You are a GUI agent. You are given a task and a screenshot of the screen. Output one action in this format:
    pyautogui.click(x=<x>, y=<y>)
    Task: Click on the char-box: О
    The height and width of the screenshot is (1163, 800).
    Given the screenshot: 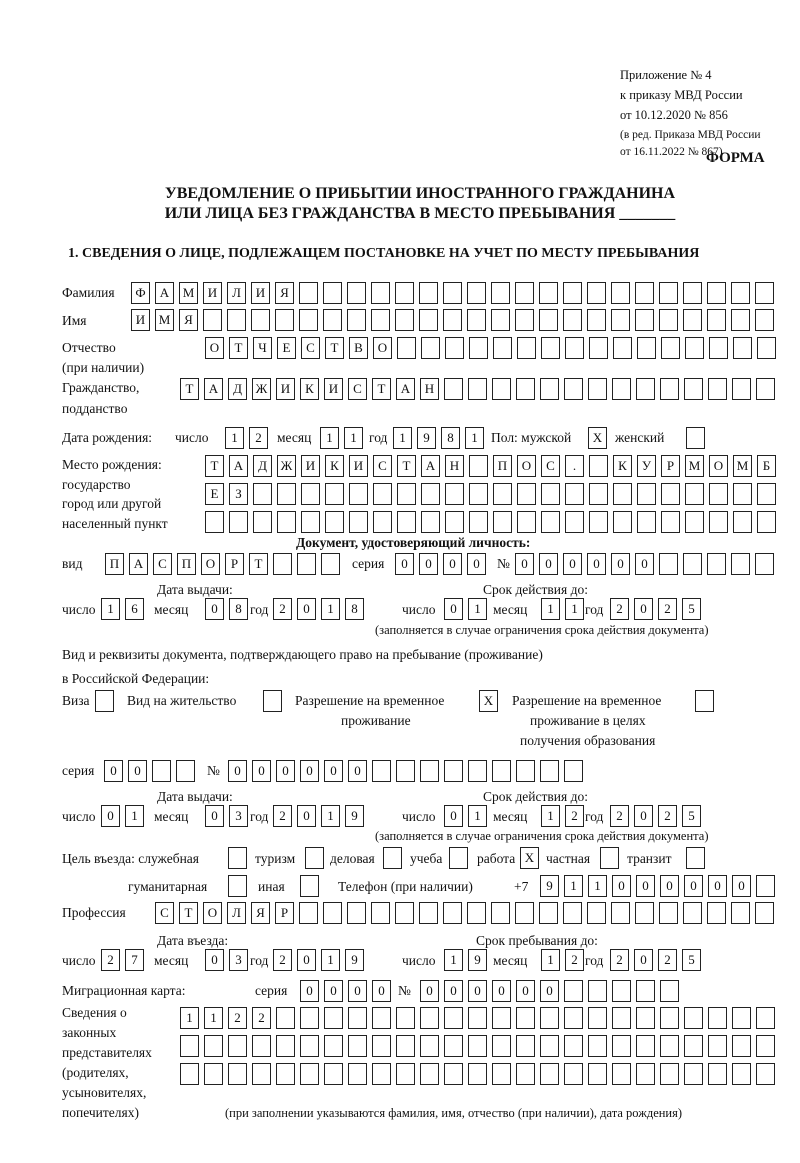 What is the action you would take?
    pyautogui.click(x=718, y=466)
    